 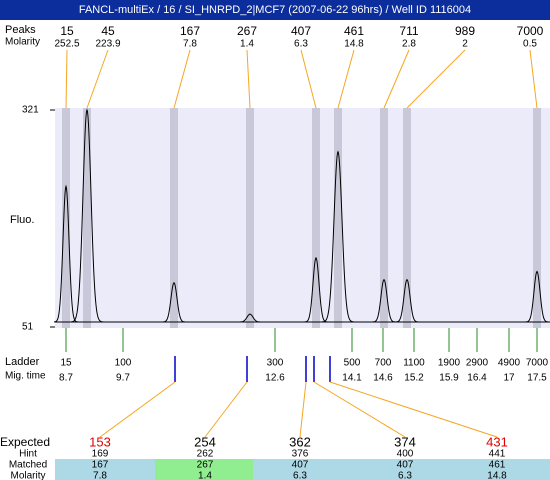 I want to click on ladder-size: 1900, so click(x=449, y=363).